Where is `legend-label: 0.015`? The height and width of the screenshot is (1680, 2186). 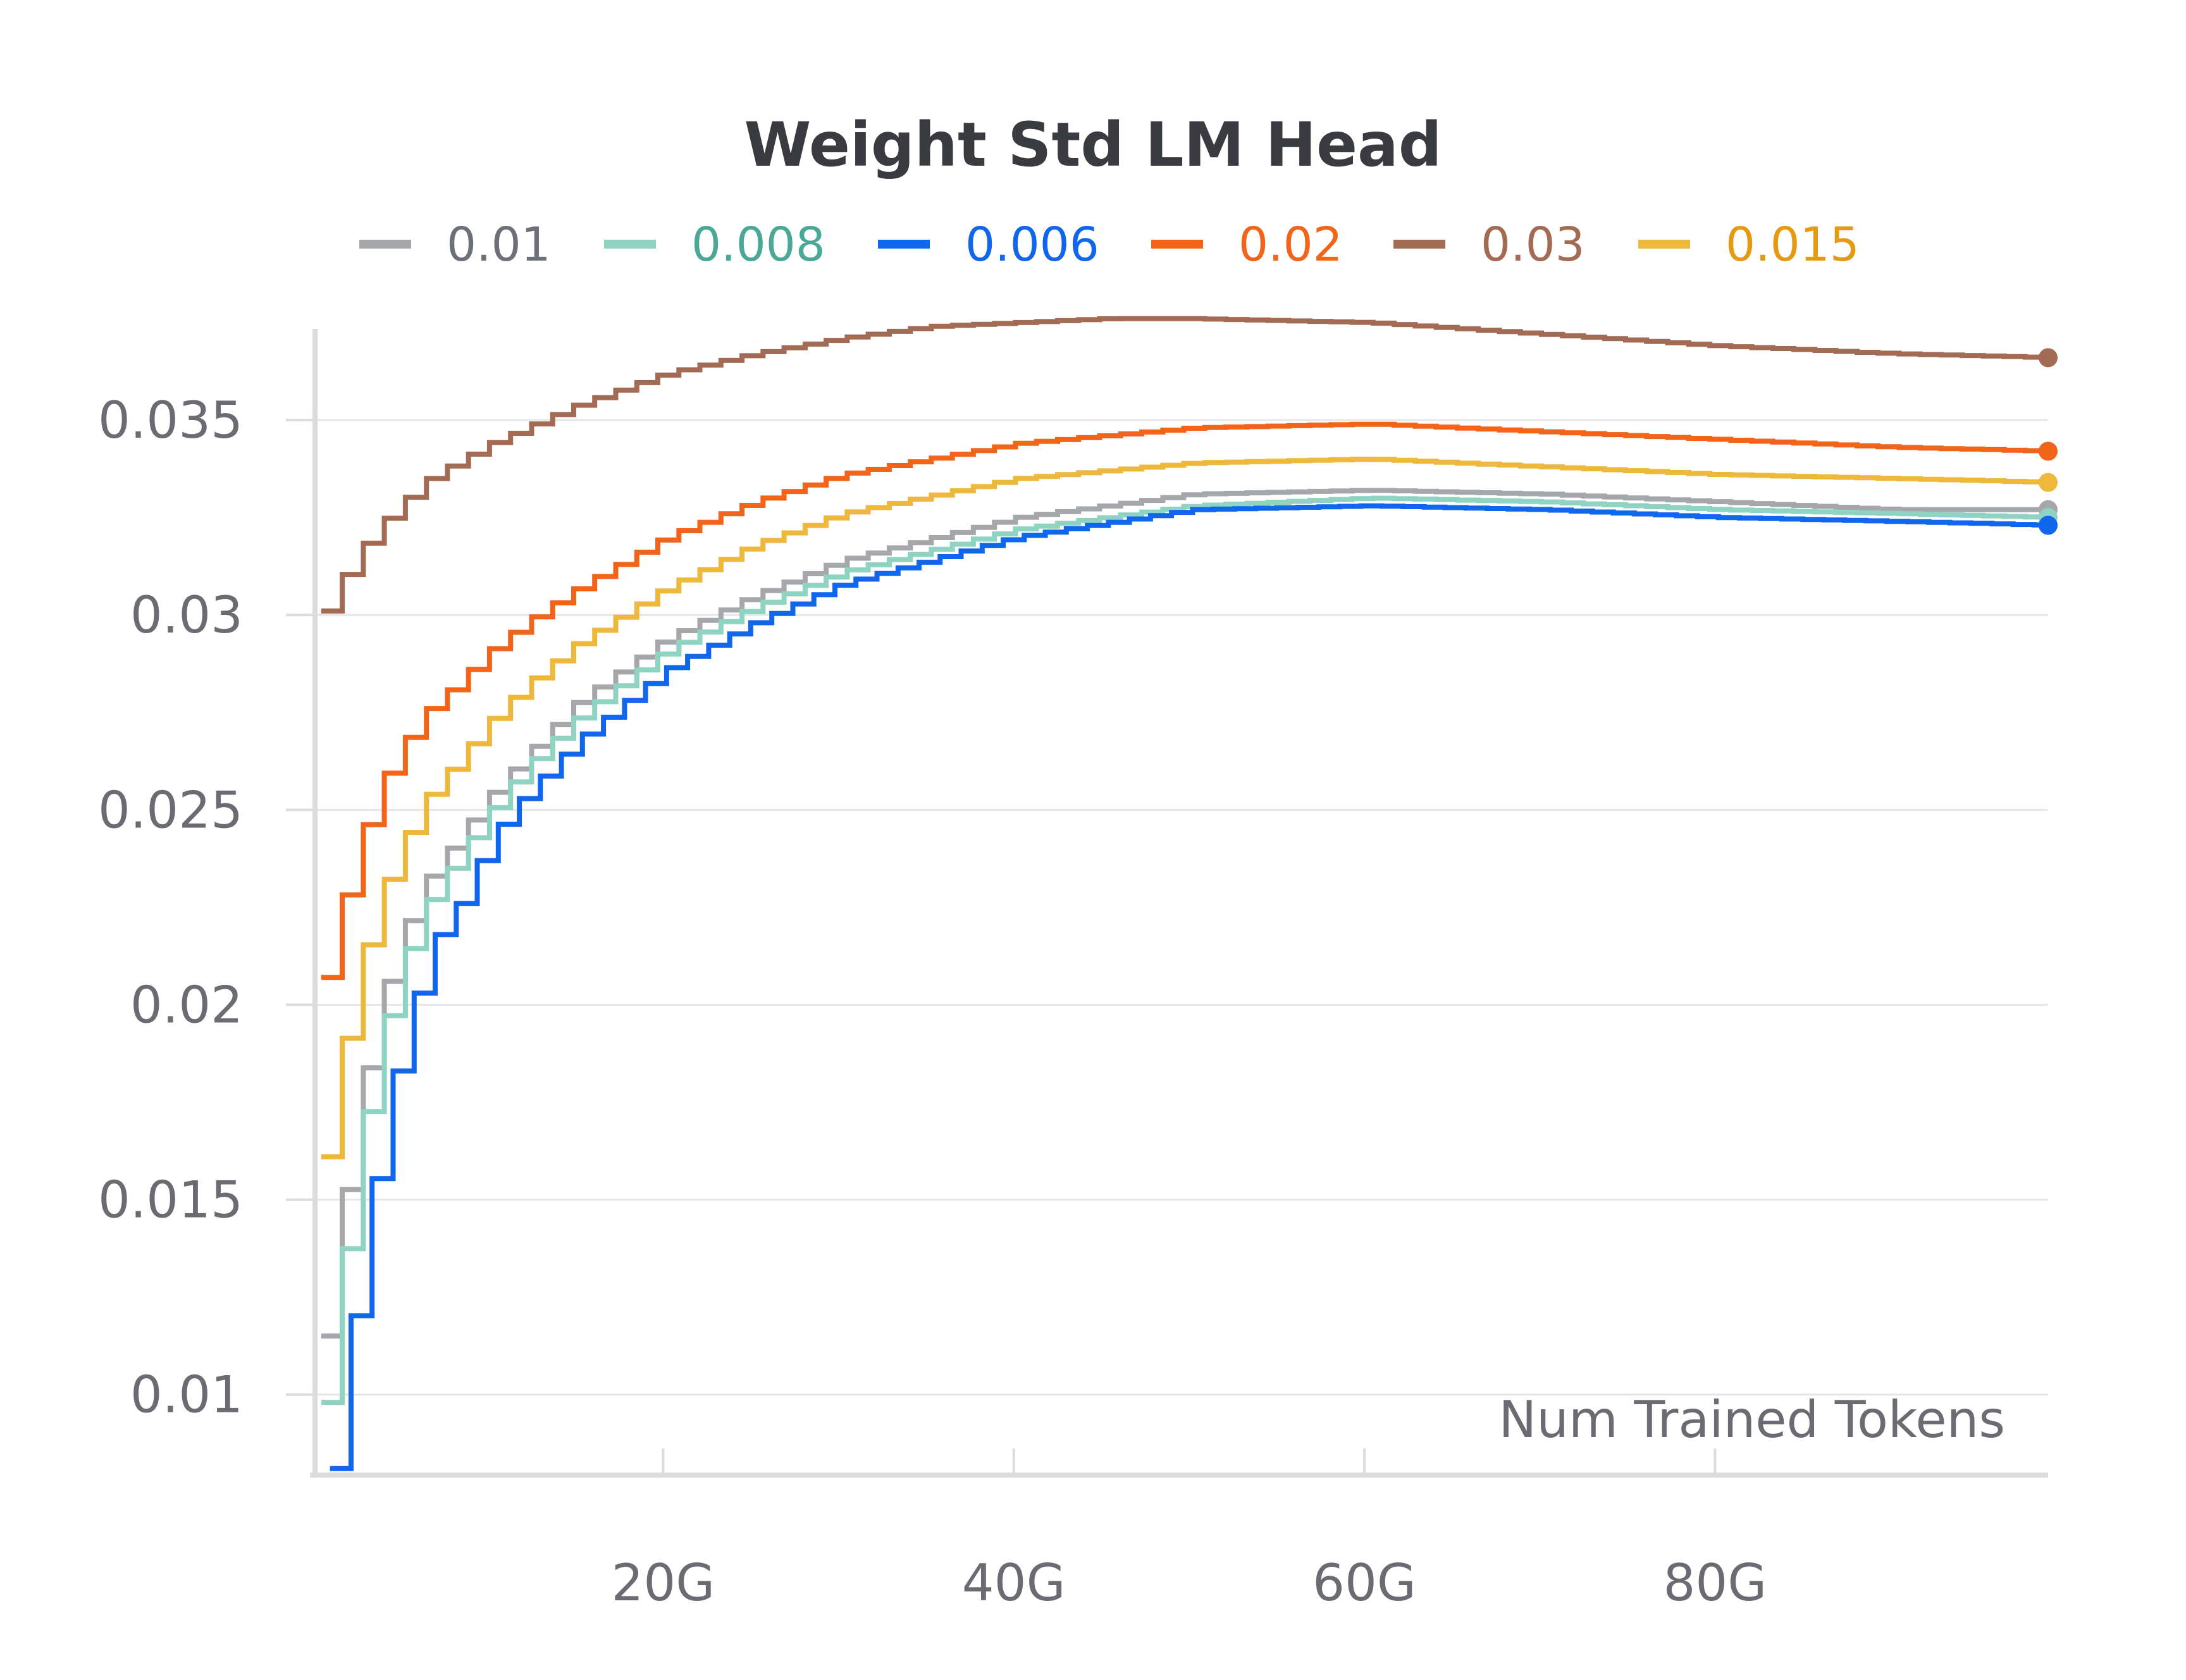 legend-label: 0.015 is located at coordinates (1793, 245).